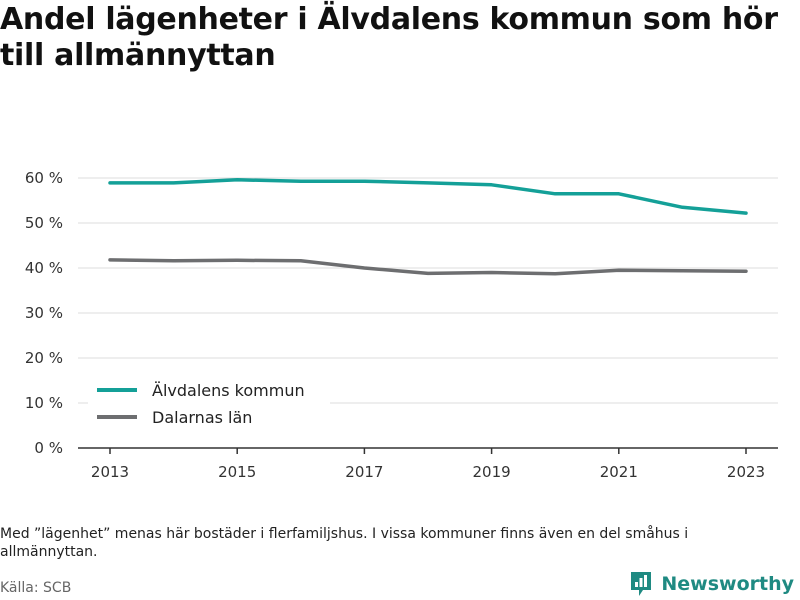 Image resolution: width=800 pixels, height=600 pixels. What do you see at coordinates (428, 464) in the screenshot?
I see `x-axis: 2013 2015 2017 2019 2021 2023` at bounding box center [428, 464].